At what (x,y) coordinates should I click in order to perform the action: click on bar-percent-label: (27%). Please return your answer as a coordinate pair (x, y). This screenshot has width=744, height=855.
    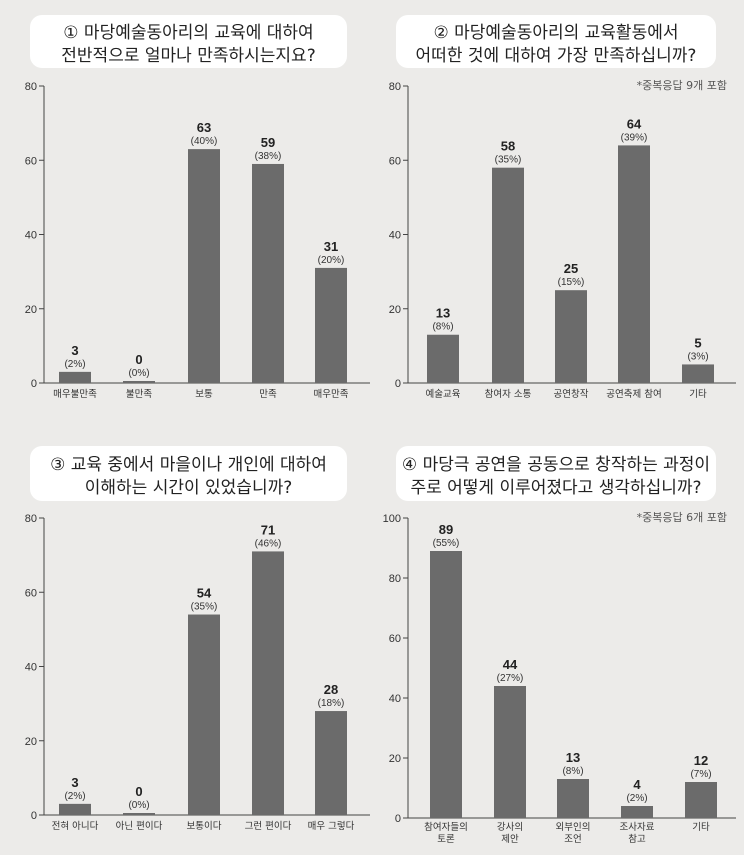
    Looking at the image, I should click on (510, 678).